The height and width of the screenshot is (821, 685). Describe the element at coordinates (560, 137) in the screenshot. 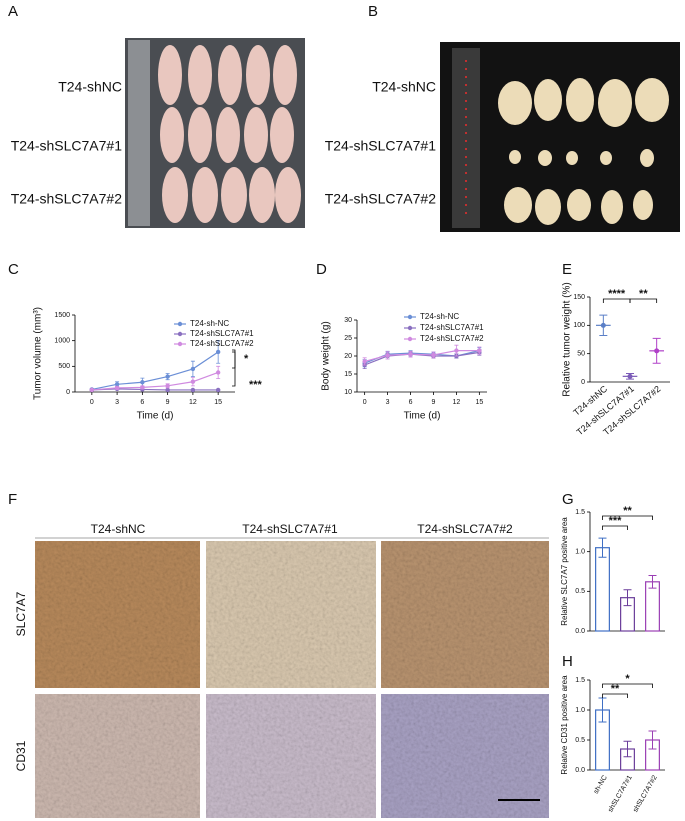

I see `tumor-photo` at that location.